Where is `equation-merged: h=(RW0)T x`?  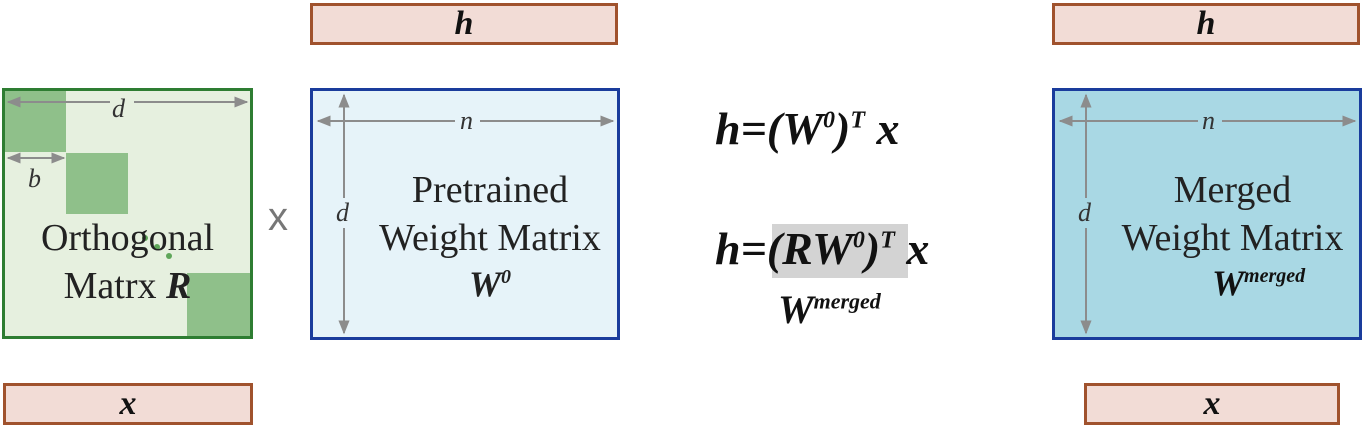
equation-merged: h=(RW0)T x is located at coordinates (822, 248).